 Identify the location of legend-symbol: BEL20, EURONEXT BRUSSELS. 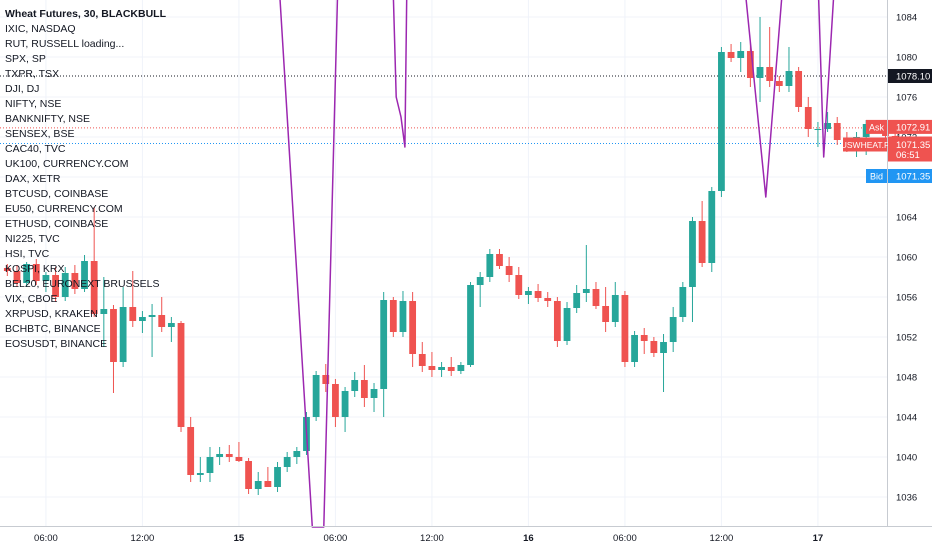
(82, 284).